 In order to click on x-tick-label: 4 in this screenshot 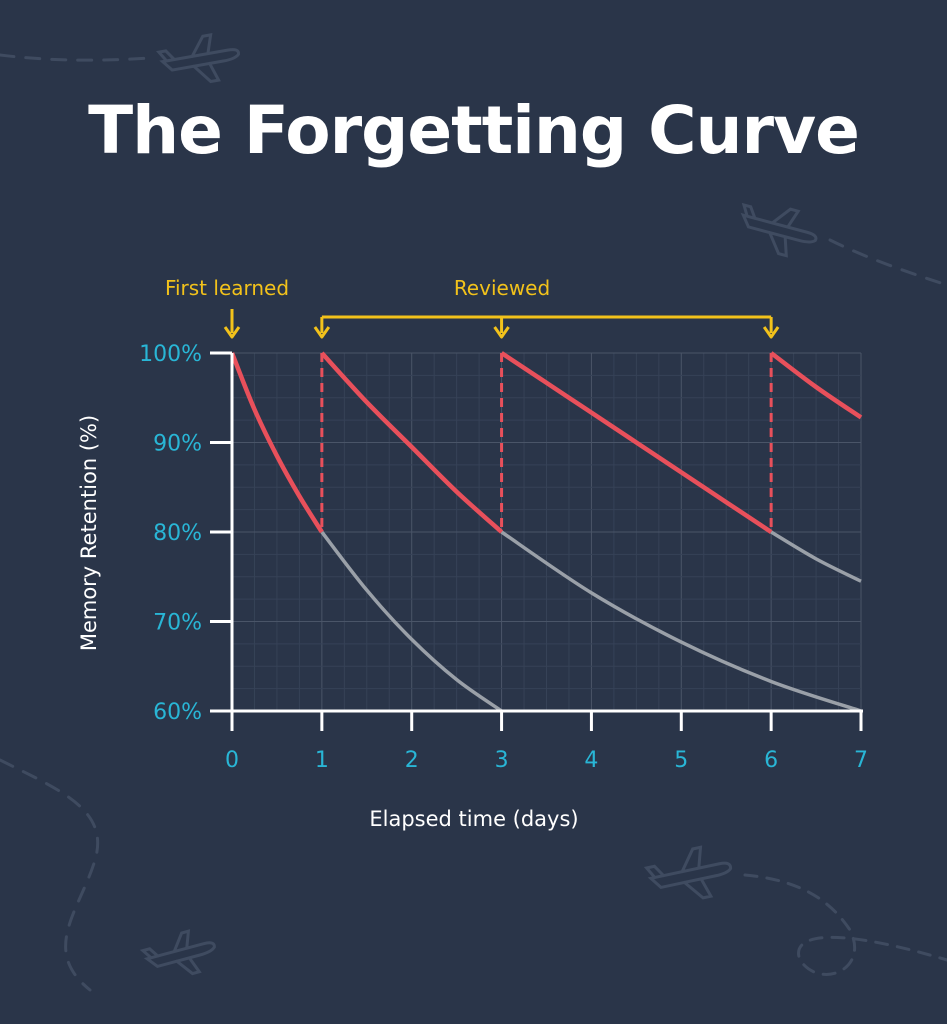, I will do `click(591, 760)`.